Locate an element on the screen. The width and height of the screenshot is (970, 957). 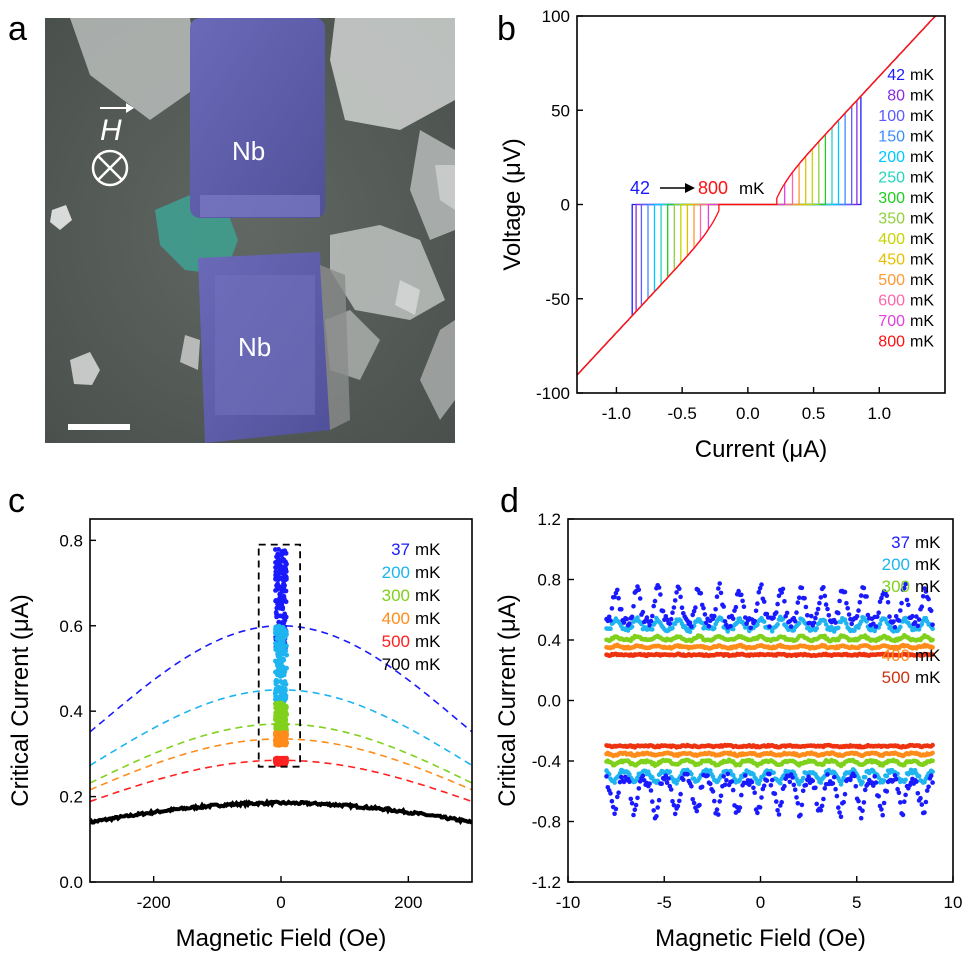
ic-curve-700mk is located at coordinates (281, 812).